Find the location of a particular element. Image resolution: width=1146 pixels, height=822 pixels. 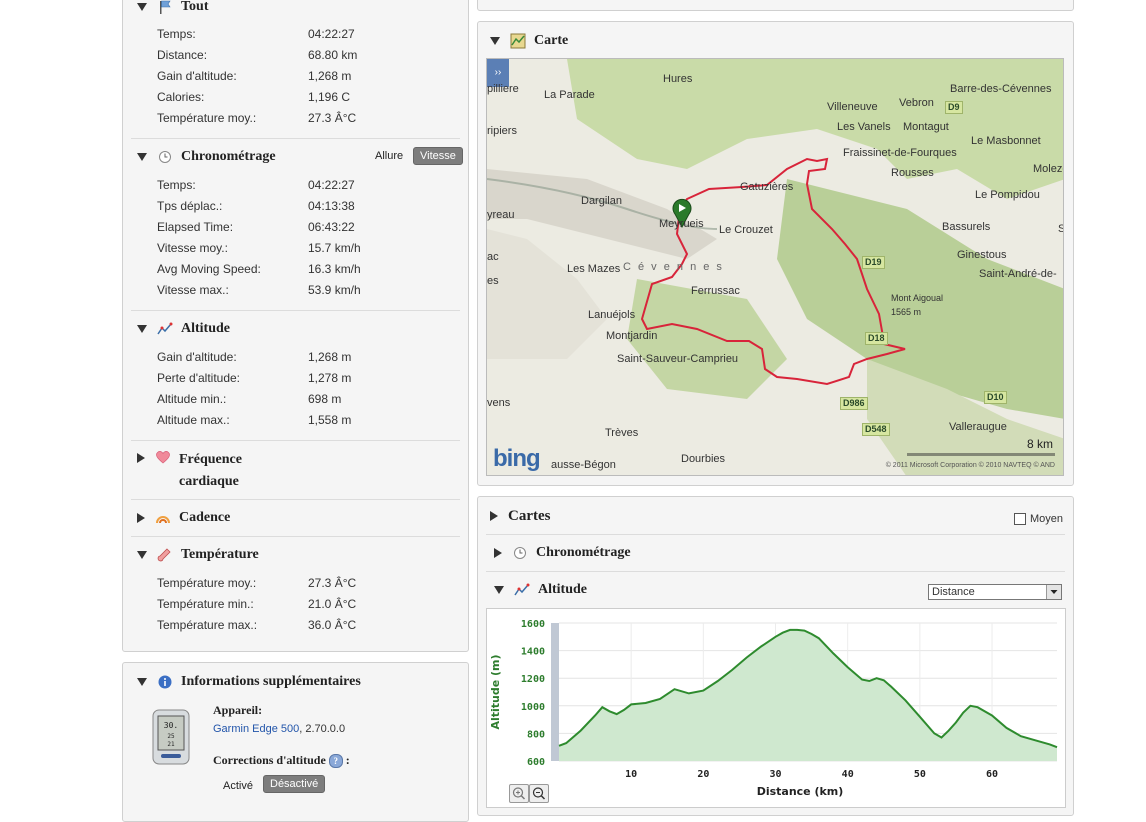

cartes-header: Cartes is located at coordinates (520, 516).